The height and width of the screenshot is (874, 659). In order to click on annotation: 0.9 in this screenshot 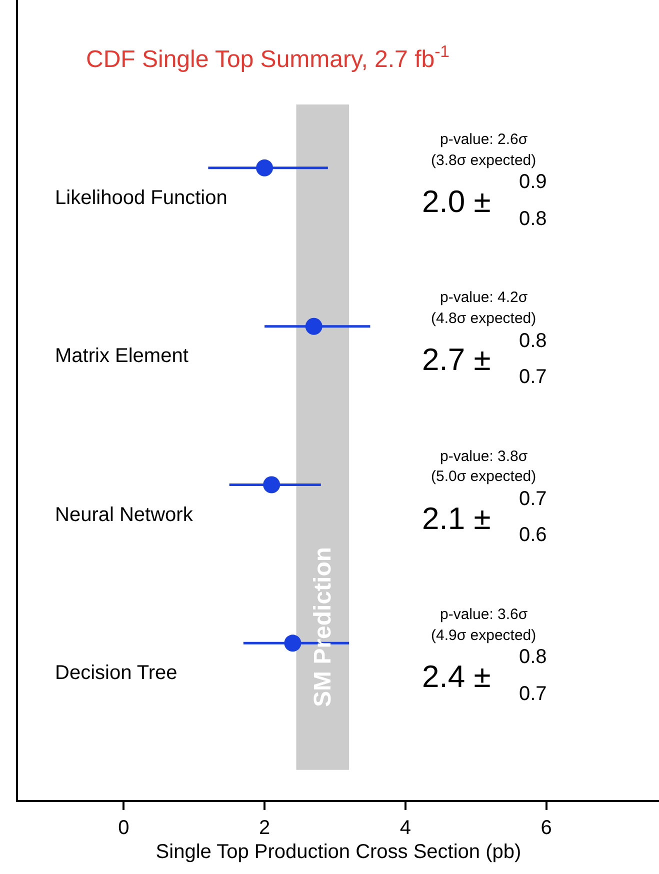, I will do `click(533, 182)`.